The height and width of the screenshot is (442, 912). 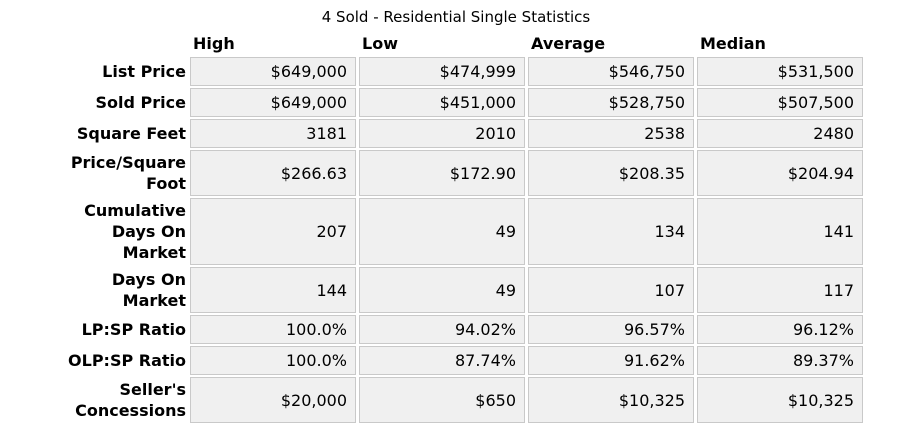 I want to click on row-label-olp-sp-ratio: OLP:SP Ratio, so click(x=127, y=360).